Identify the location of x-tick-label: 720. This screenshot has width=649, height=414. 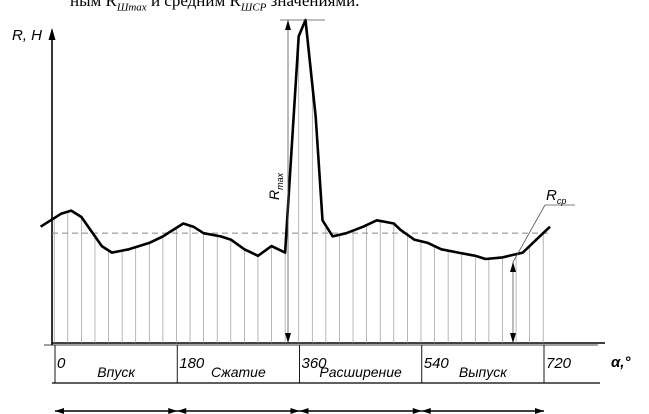
(559, 363).